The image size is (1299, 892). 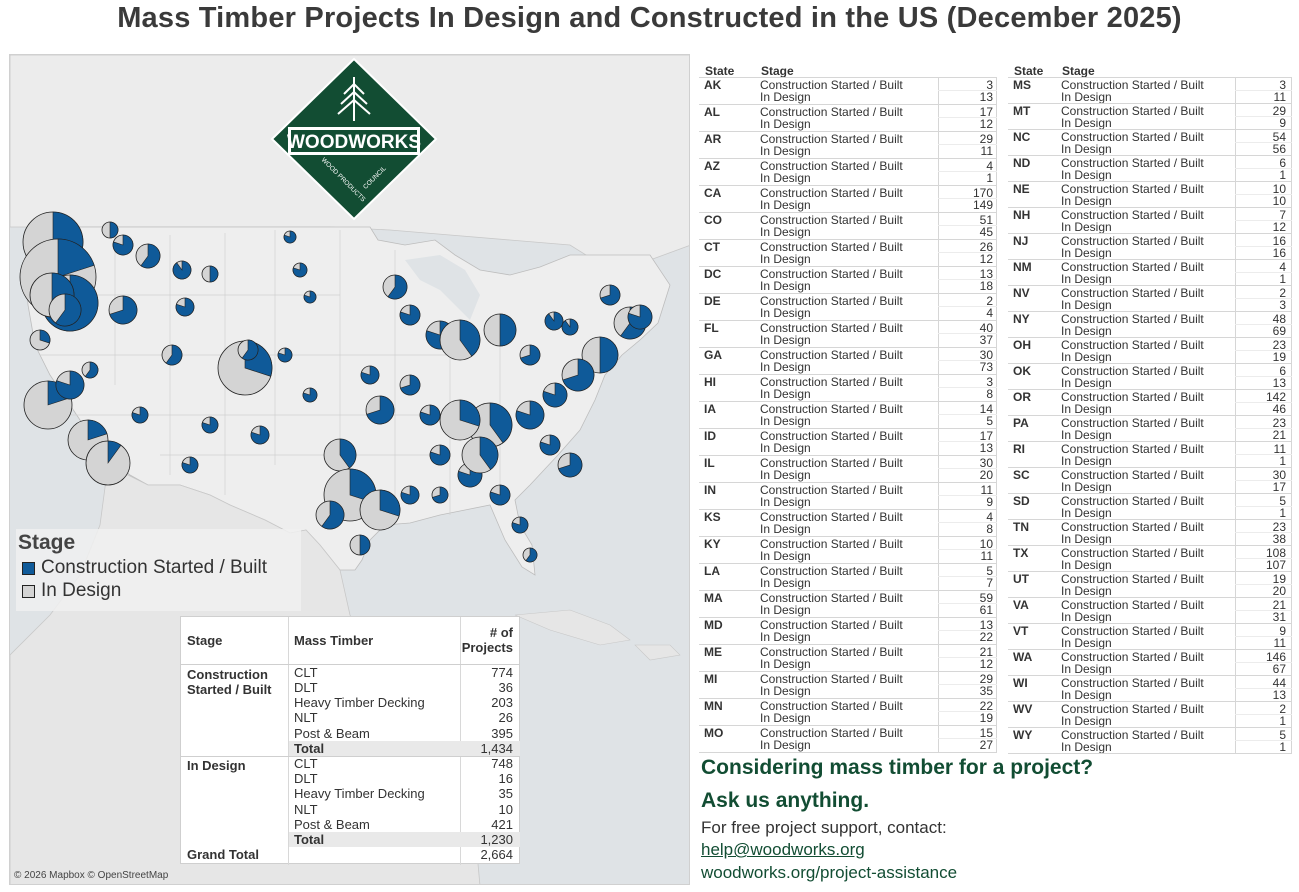 I want to click on built-count: 54, so click(x=1279, y=137).